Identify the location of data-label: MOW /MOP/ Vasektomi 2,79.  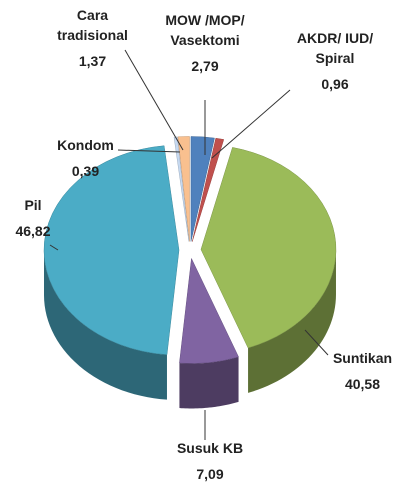
(205, 43).